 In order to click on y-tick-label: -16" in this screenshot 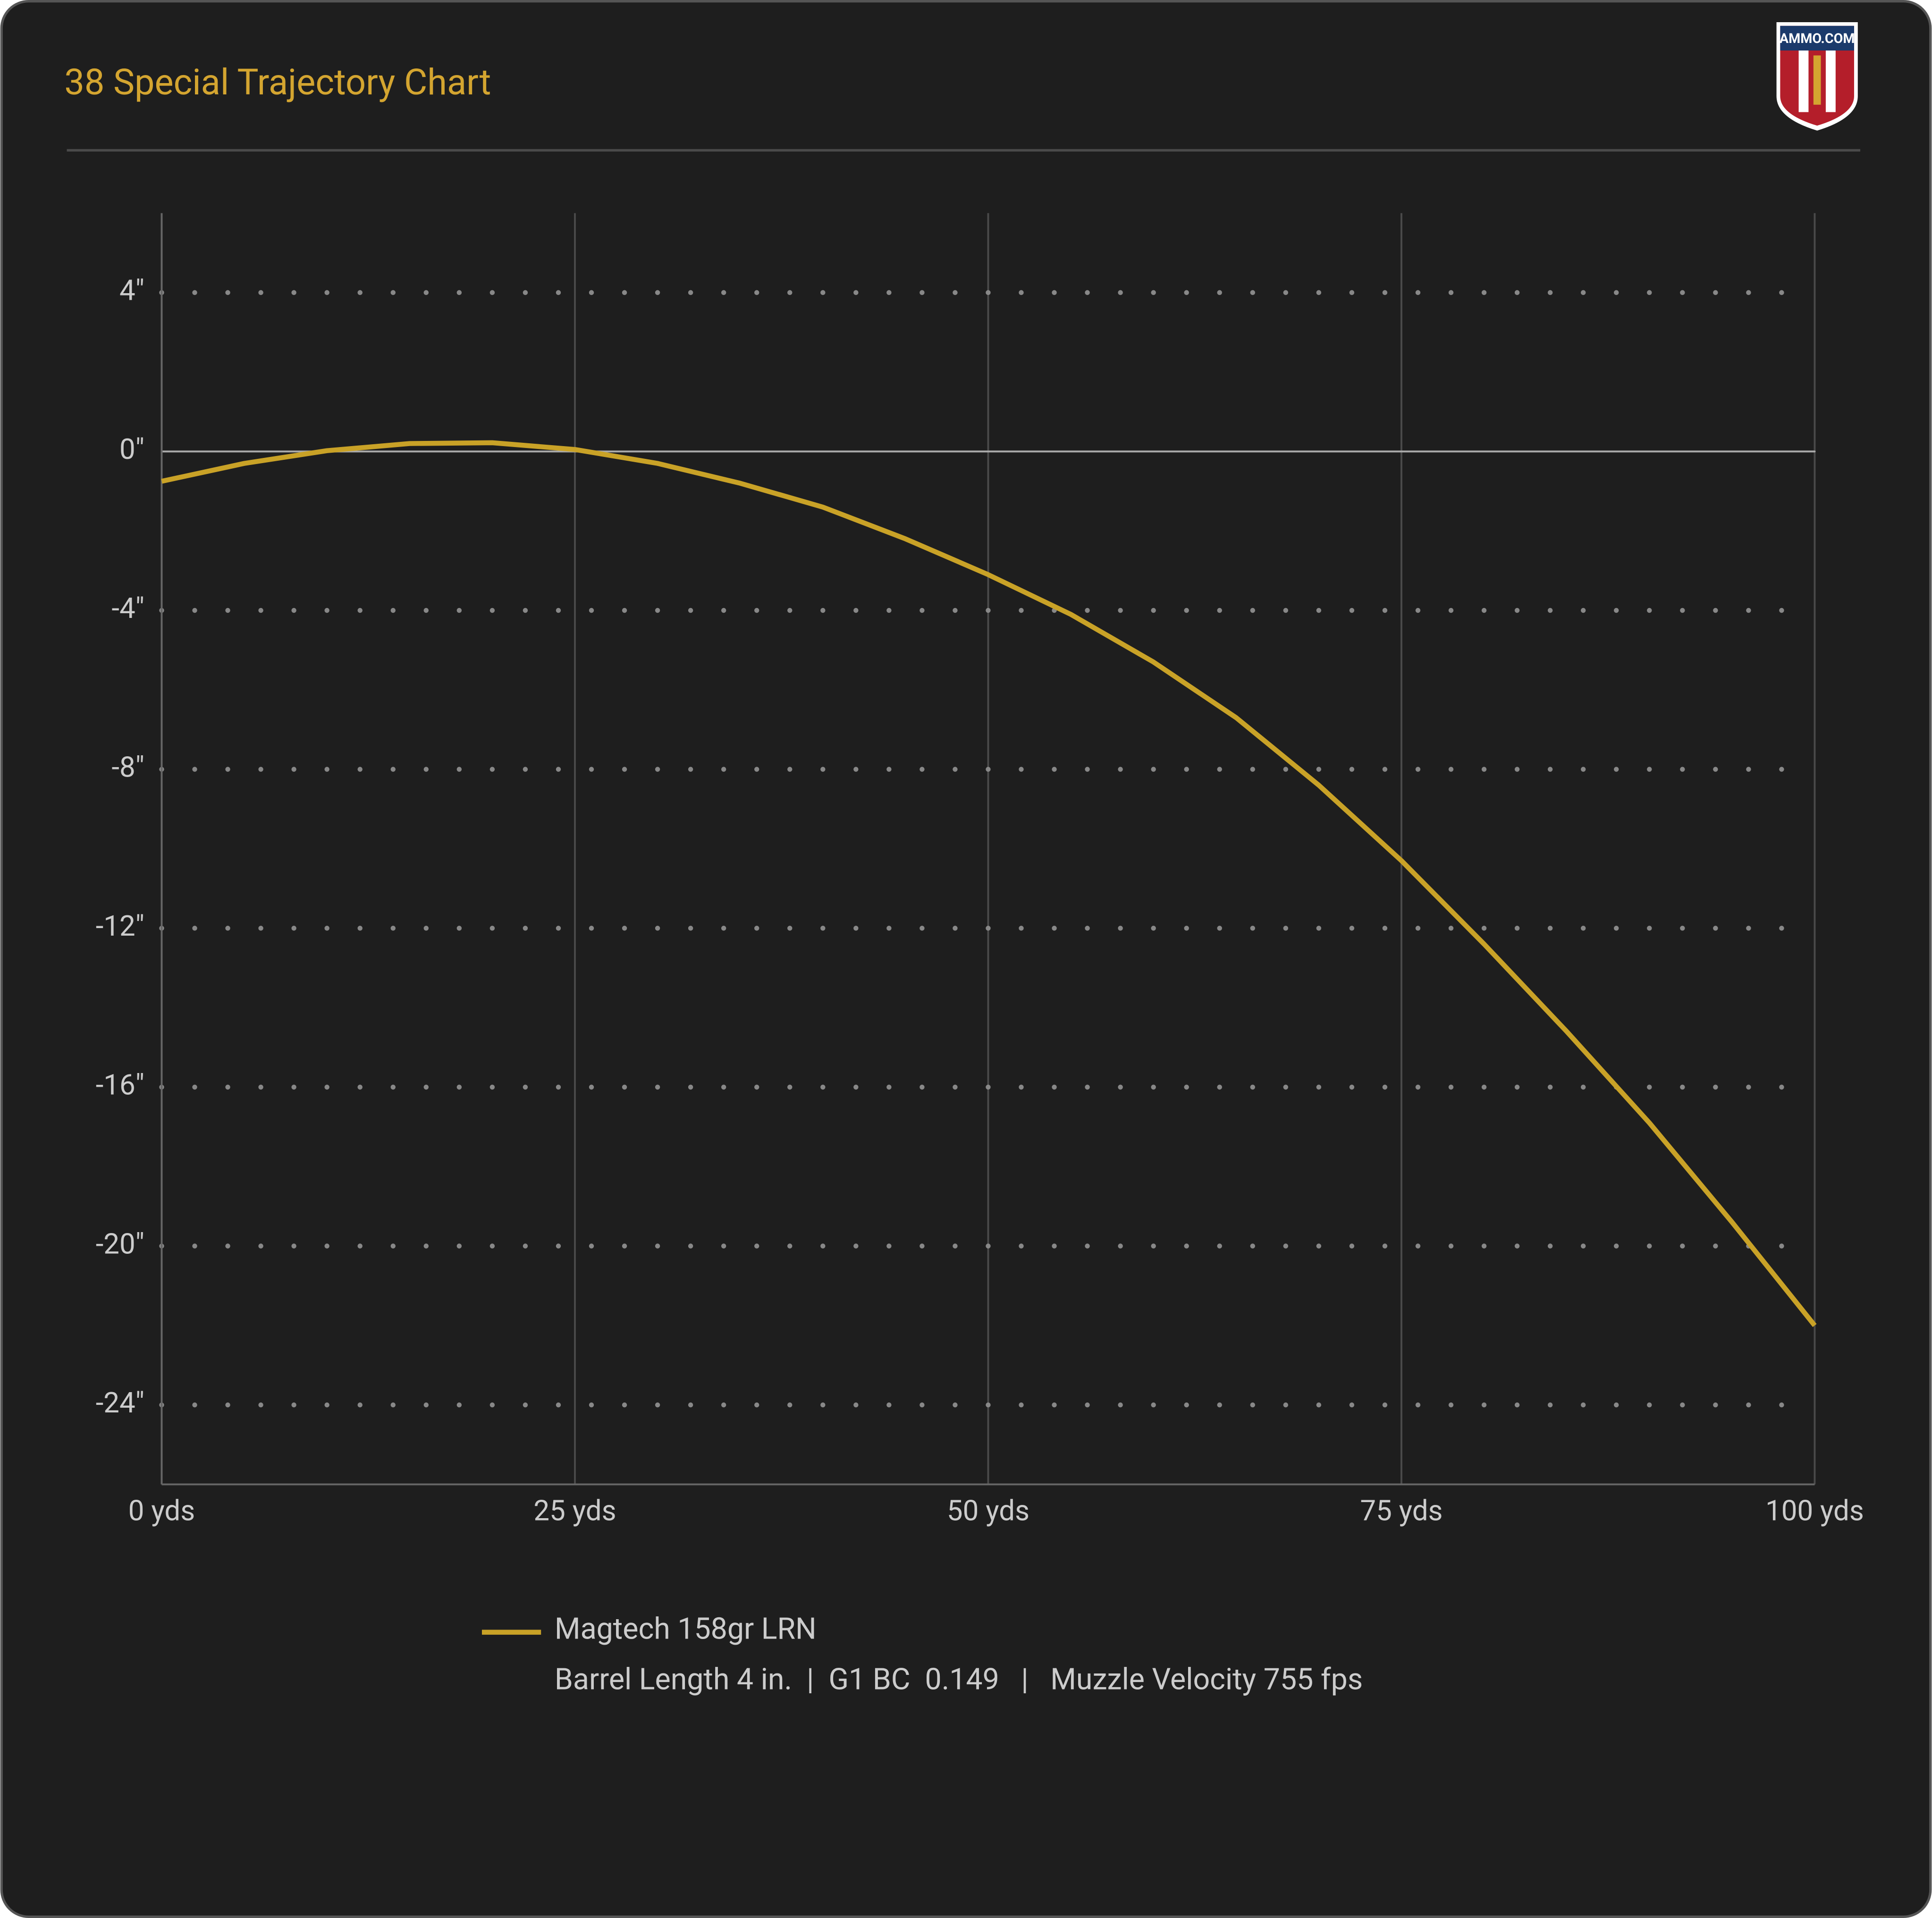, I will do `click(120, 1085)`.